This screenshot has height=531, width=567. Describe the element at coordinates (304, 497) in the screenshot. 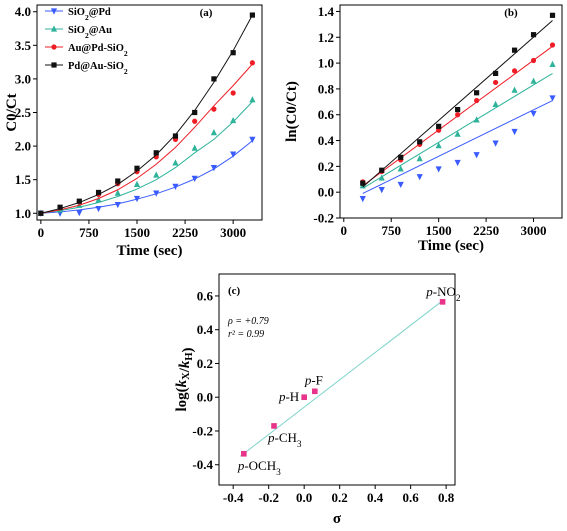

I see `x-tick-label: 0.0` at that location.